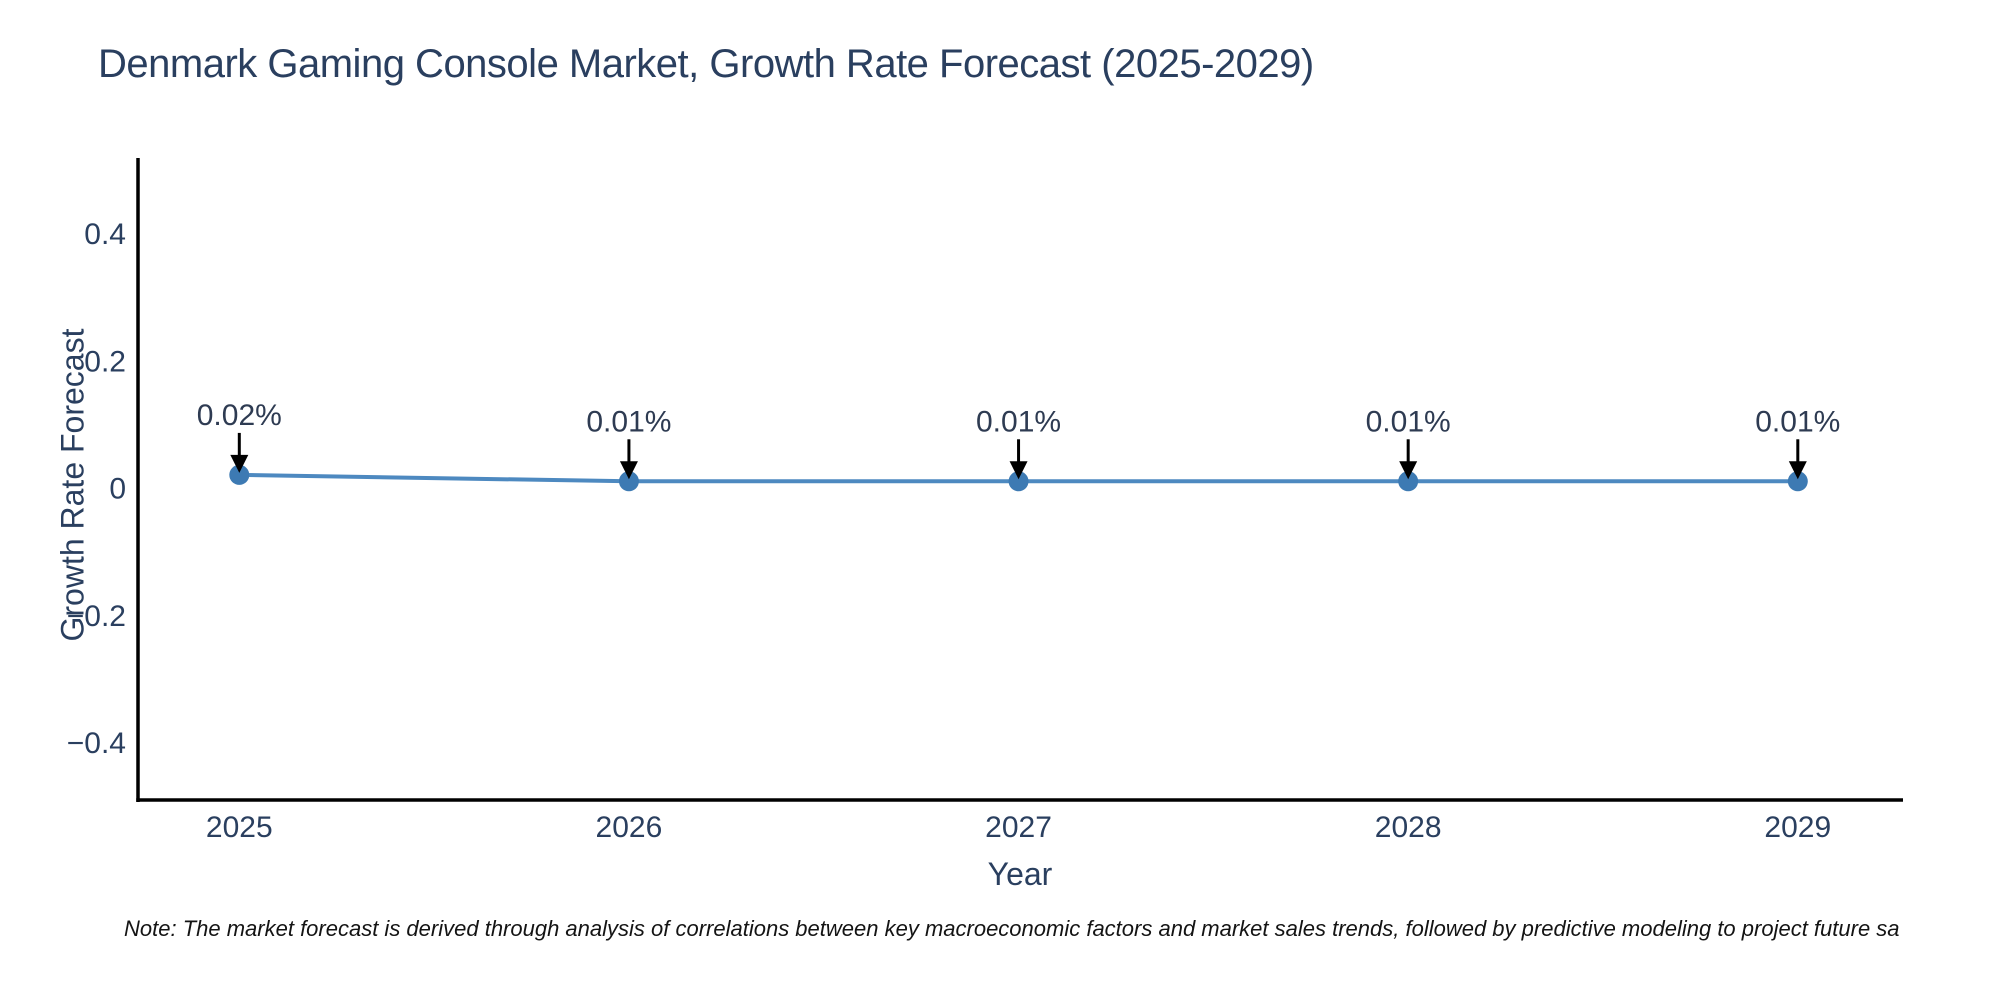 The height and width of the screenshot is (1000, 2000). I want to click on y-tick-label: −0.4, so click(96, 743).